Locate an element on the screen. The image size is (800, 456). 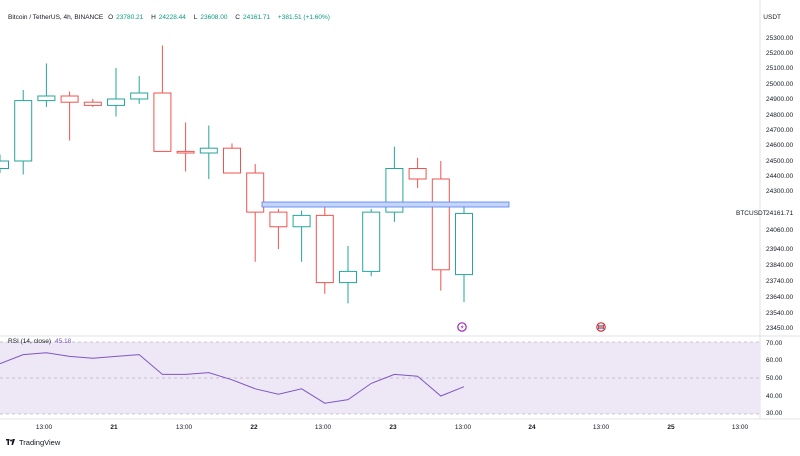
resistance-zone is located at coordinates (385, 204).